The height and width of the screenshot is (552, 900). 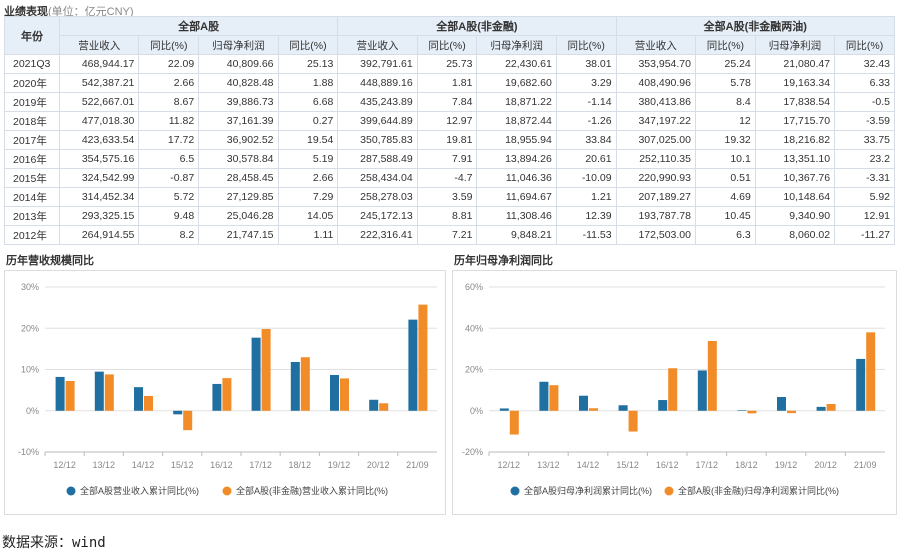 What do you see at coordinates (586, 83) in the screenshot?
I see `value-cell: 3.29` at bounding box center [586, 83].